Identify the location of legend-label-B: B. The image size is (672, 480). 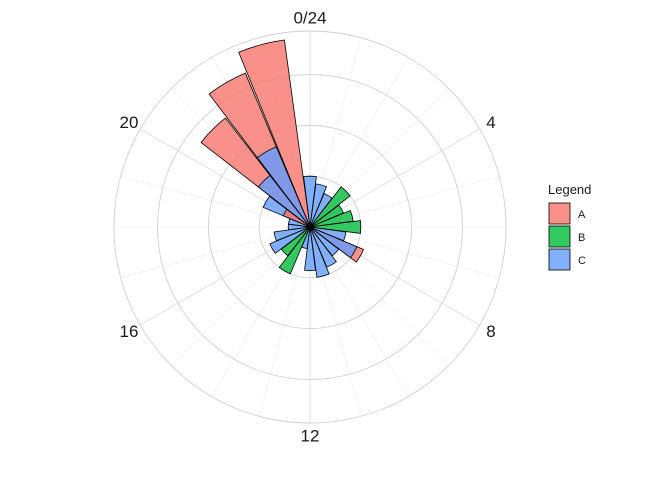
(581, 238).